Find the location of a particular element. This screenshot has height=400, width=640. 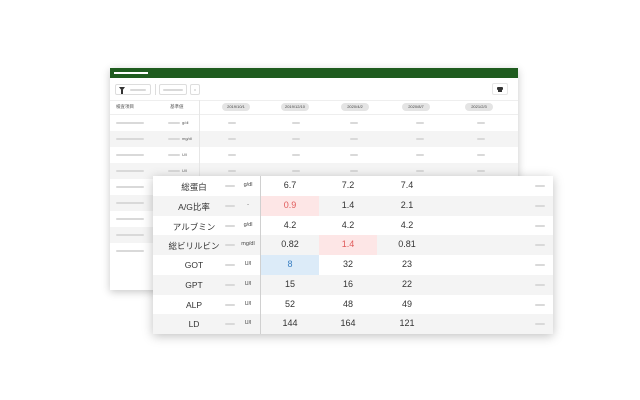

result-value: 164 is located at coordinates (348, 323).